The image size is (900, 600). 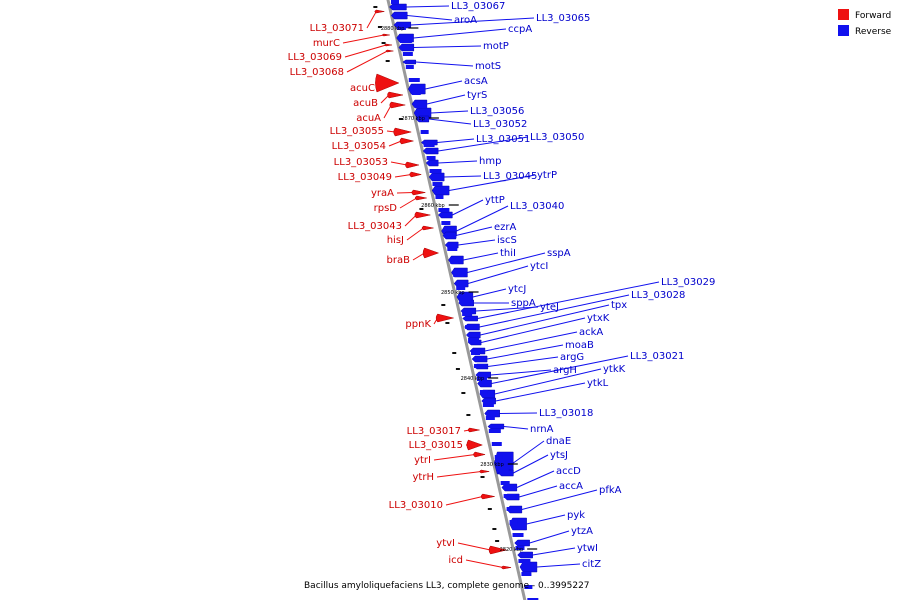 I want to click on gene-label-reverse: ytkL, so click(x=598, y=383).